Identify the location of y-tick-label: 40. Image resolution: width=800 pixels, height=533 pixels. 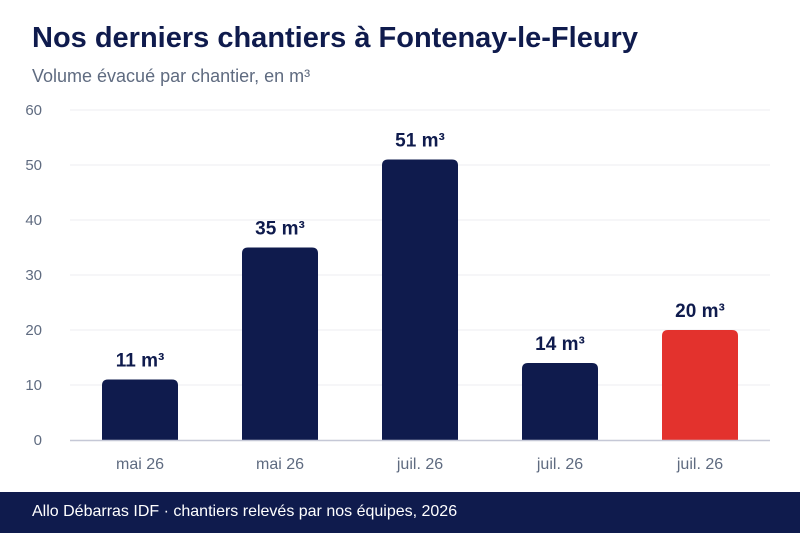
(33, 220).